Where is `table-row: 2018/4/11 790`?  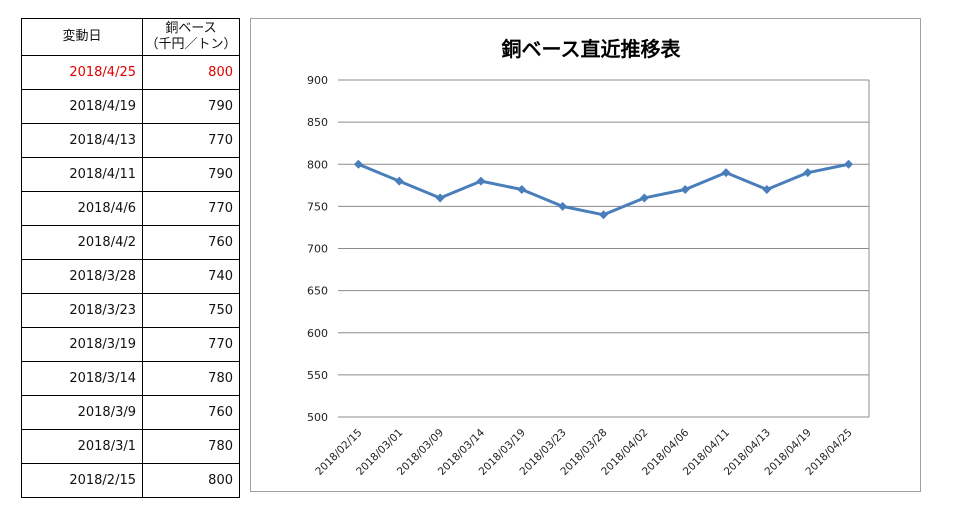 table-row: 2018/4/11 790 is located at coordinates (130, 174).